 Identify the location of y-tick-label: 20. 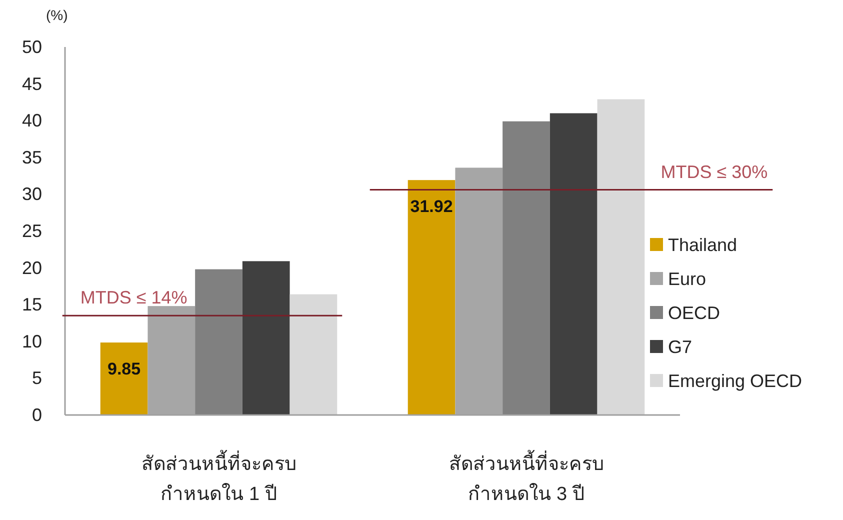
(32, 268).